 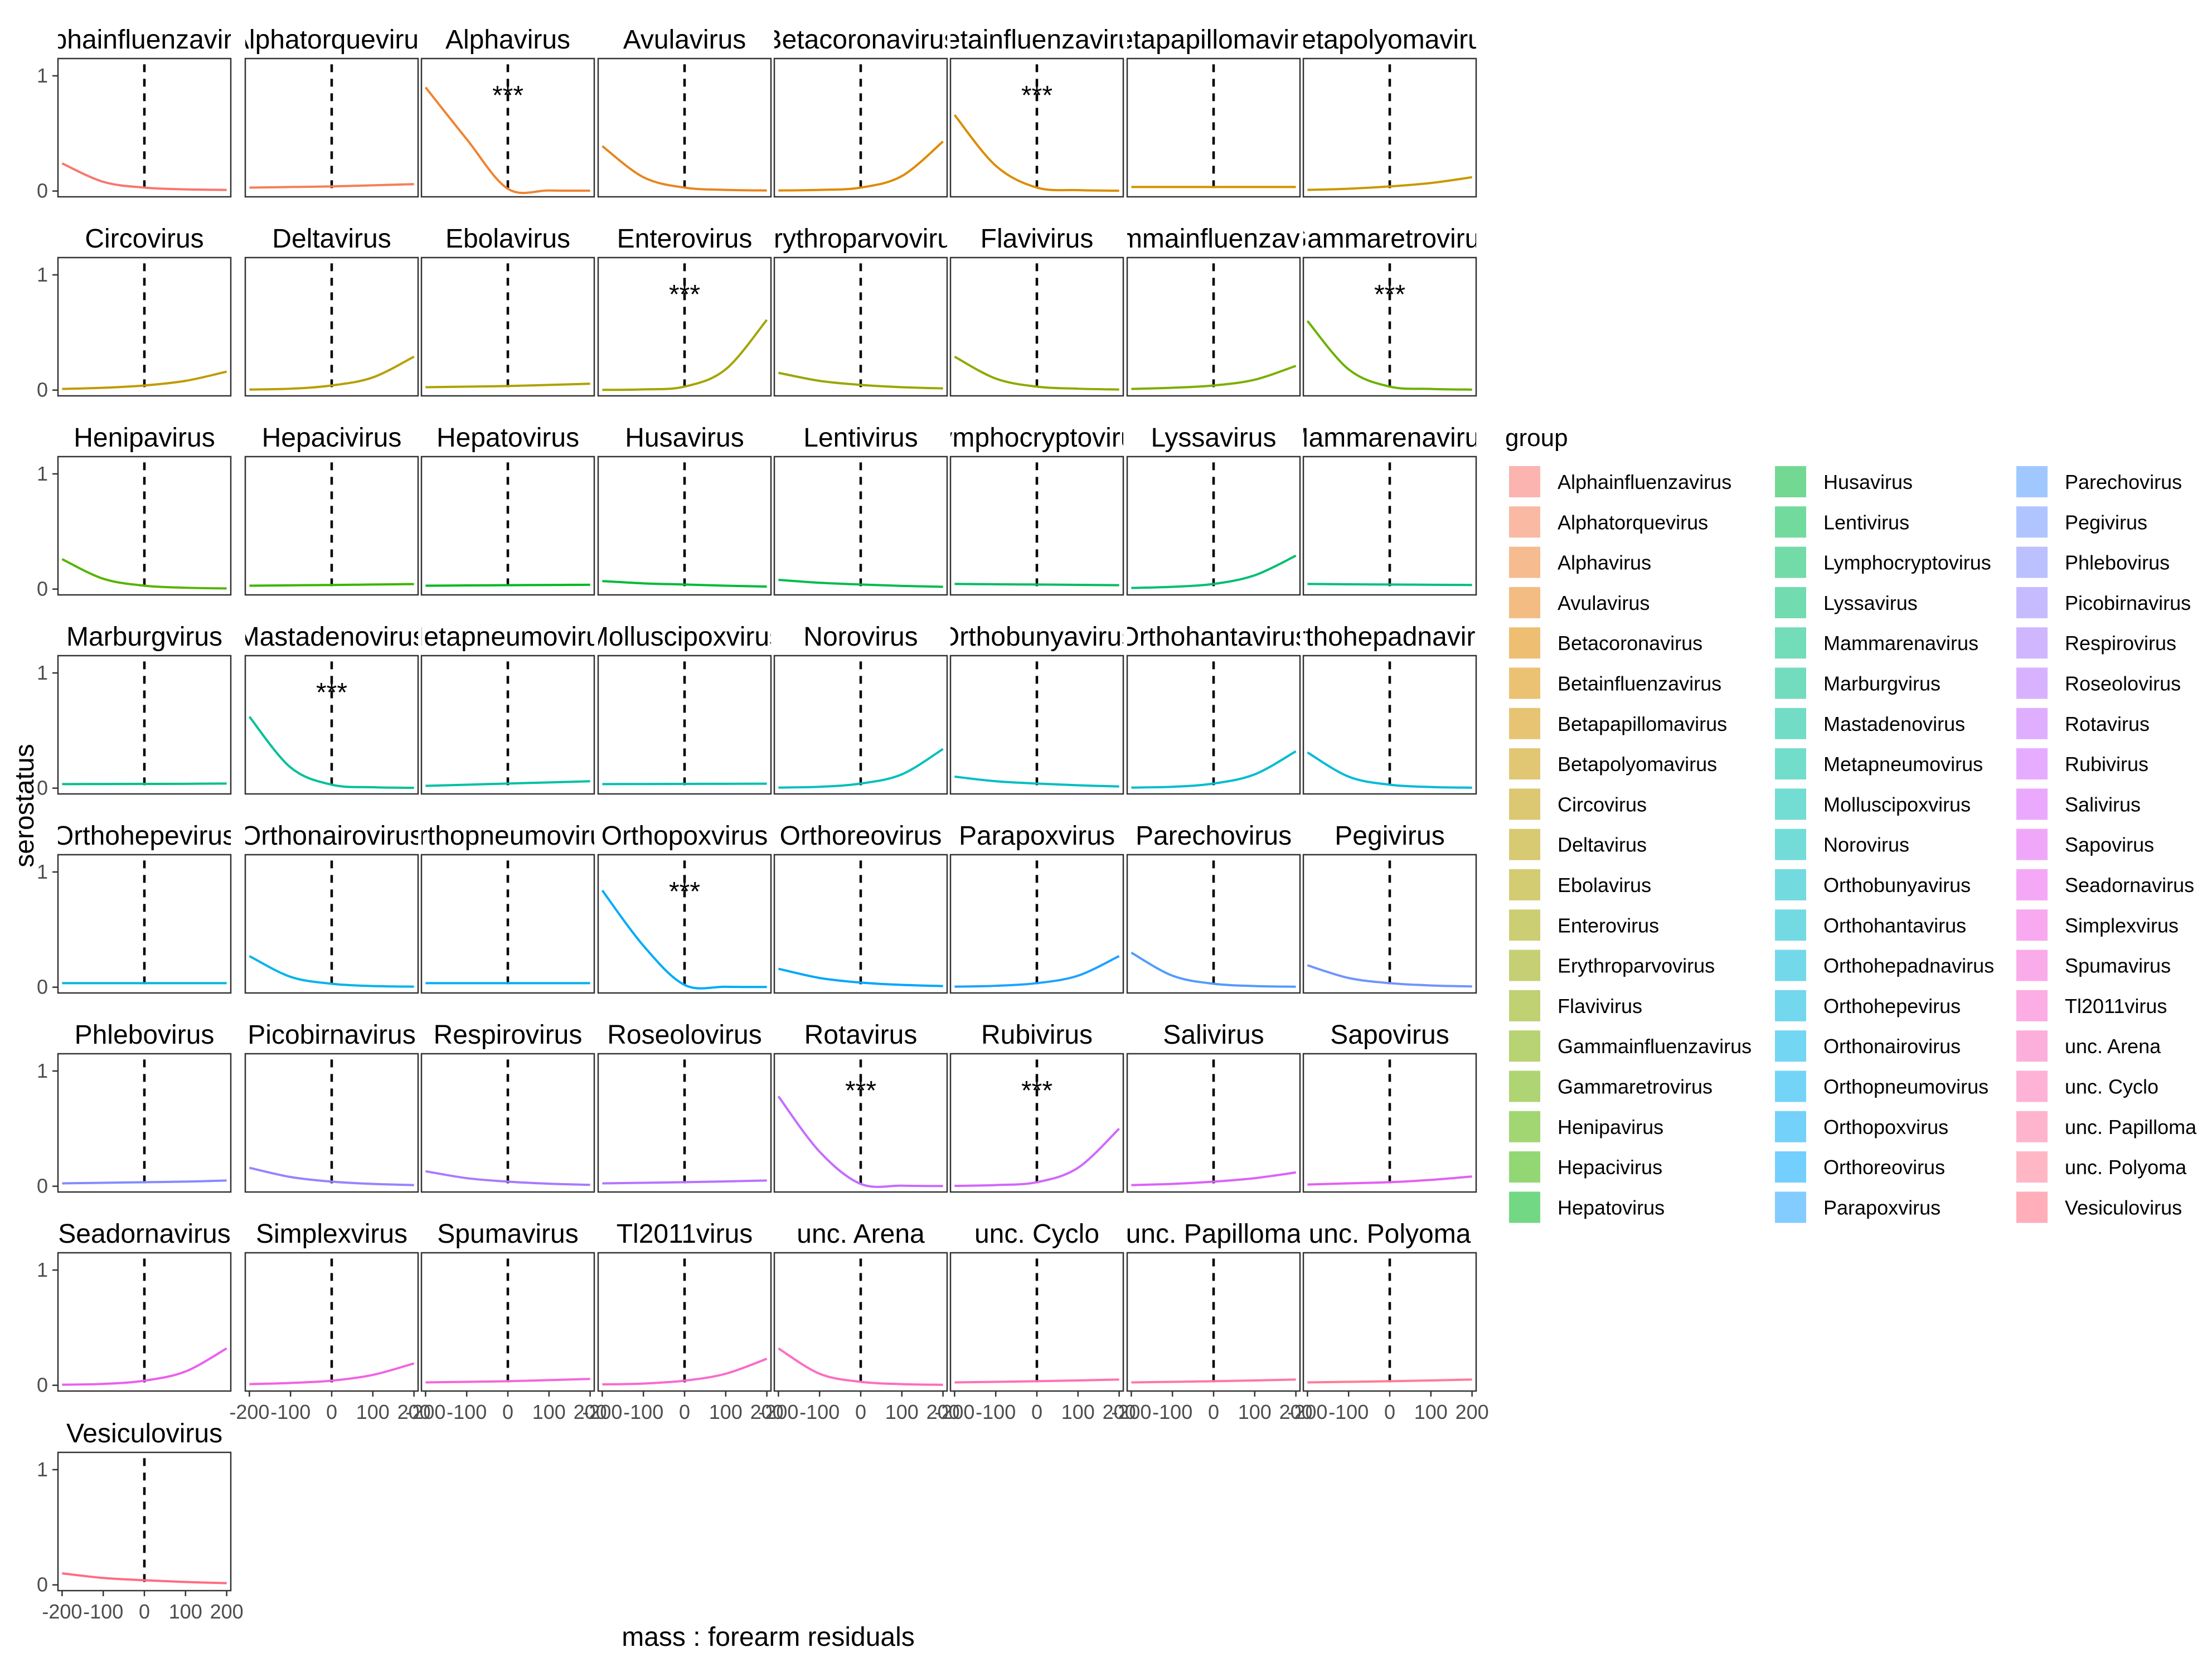 I want to click on facet-strip-title: Orthopneumovirus, so click(x=508, y=836).